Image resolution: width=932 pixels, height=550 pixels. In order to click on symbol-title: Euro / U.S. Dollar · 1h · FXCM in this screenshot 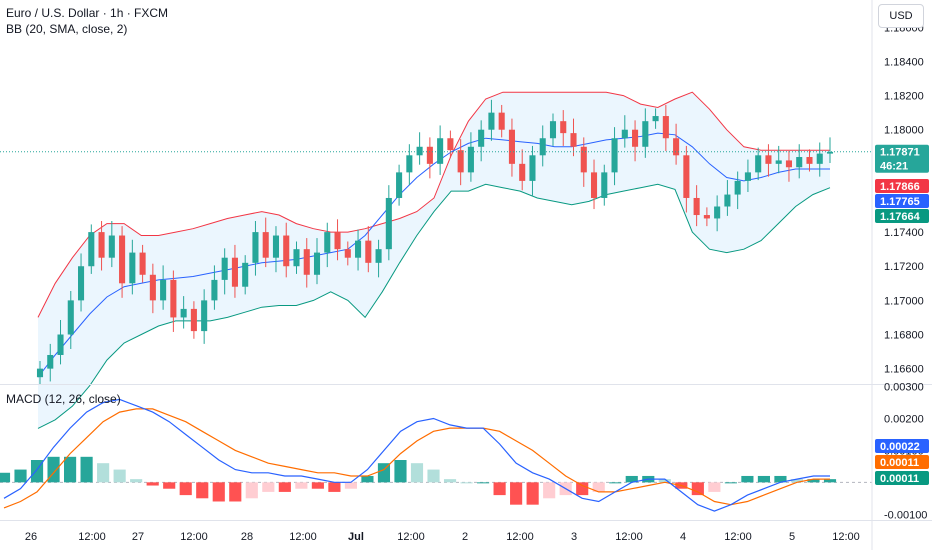, I will do `click(87, 13)`.